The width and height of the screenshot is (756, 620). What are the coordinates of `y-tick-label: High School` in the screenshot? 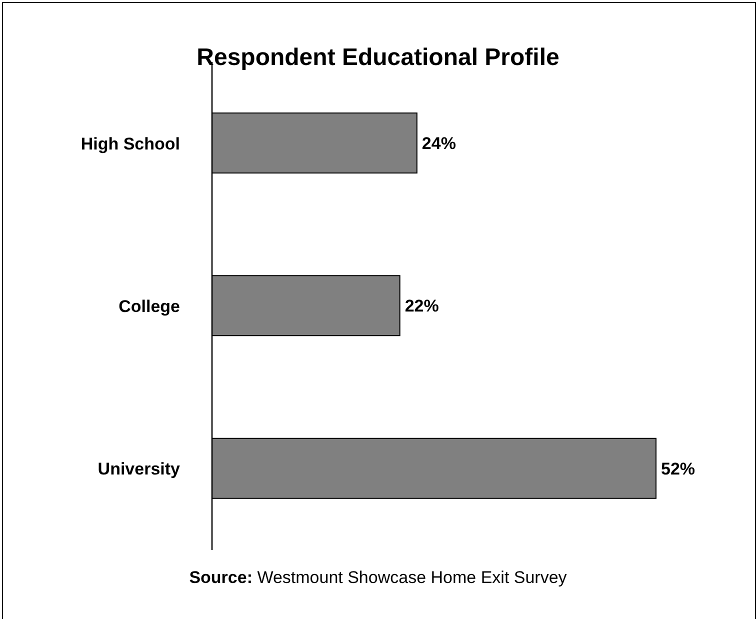 It's located at (130, 144).